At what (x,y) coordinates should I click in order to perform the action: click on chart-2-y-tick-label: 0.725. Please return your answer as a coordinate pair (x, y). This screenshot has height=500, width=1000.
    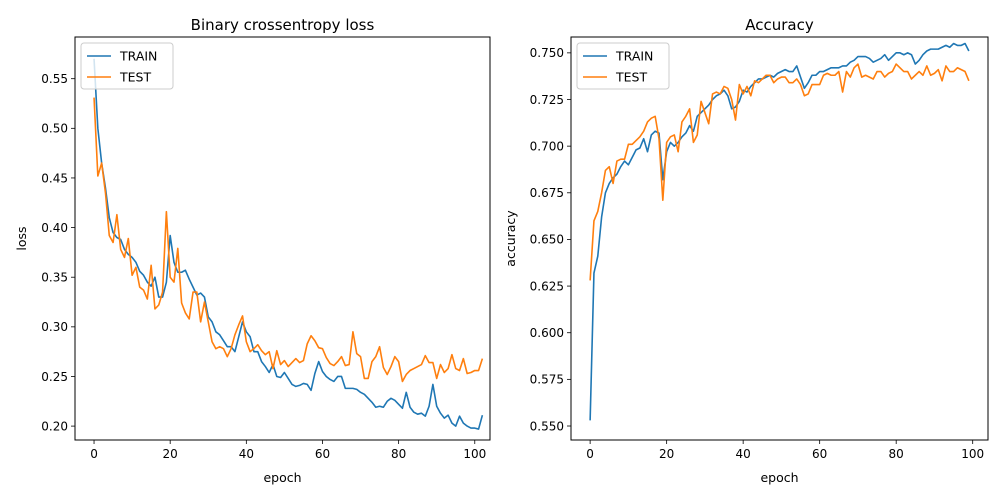
    Looking at the image, I should click on (547, 100).